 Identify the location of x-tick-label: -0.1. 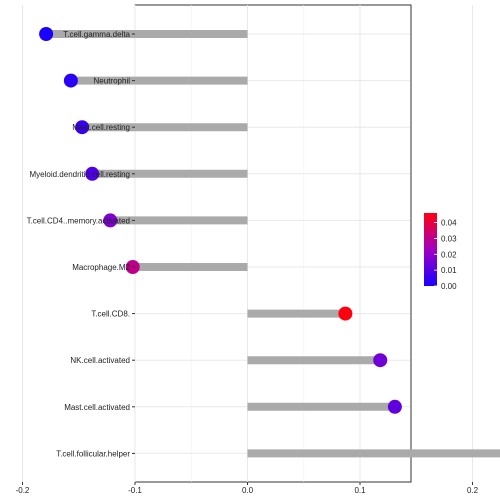
(135, 490).